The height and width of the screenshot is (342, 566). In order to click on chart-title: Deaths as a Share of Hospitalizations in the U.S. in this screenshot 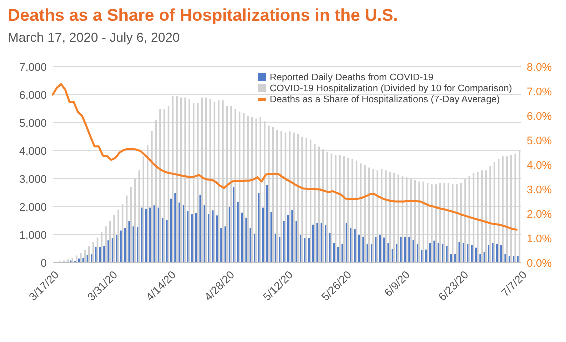, I will do `click(203, 15)`.